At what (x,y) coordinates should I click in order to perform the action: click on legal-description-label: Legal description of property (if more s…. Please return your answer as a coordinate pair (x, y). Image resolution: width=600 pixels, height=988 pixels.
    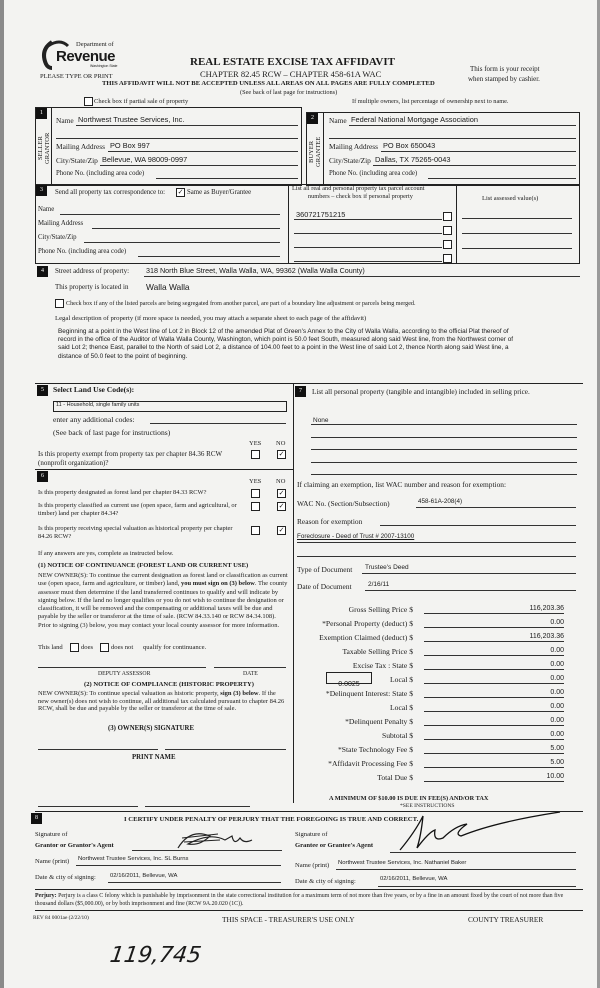
    Looking at the image, I should click on (211, 318).